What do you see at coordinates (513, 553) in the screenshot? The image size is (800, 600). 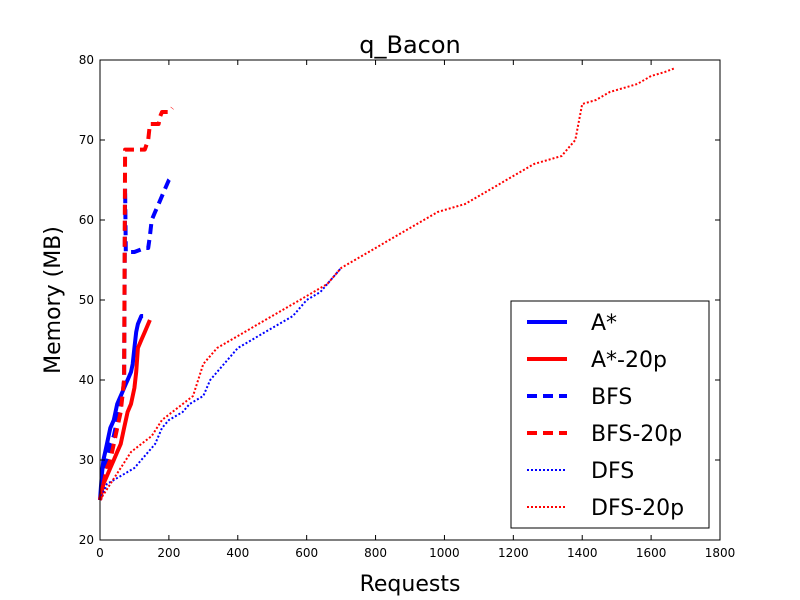 I see `x-tick-label: 1200` at bounding box center [513, 553].